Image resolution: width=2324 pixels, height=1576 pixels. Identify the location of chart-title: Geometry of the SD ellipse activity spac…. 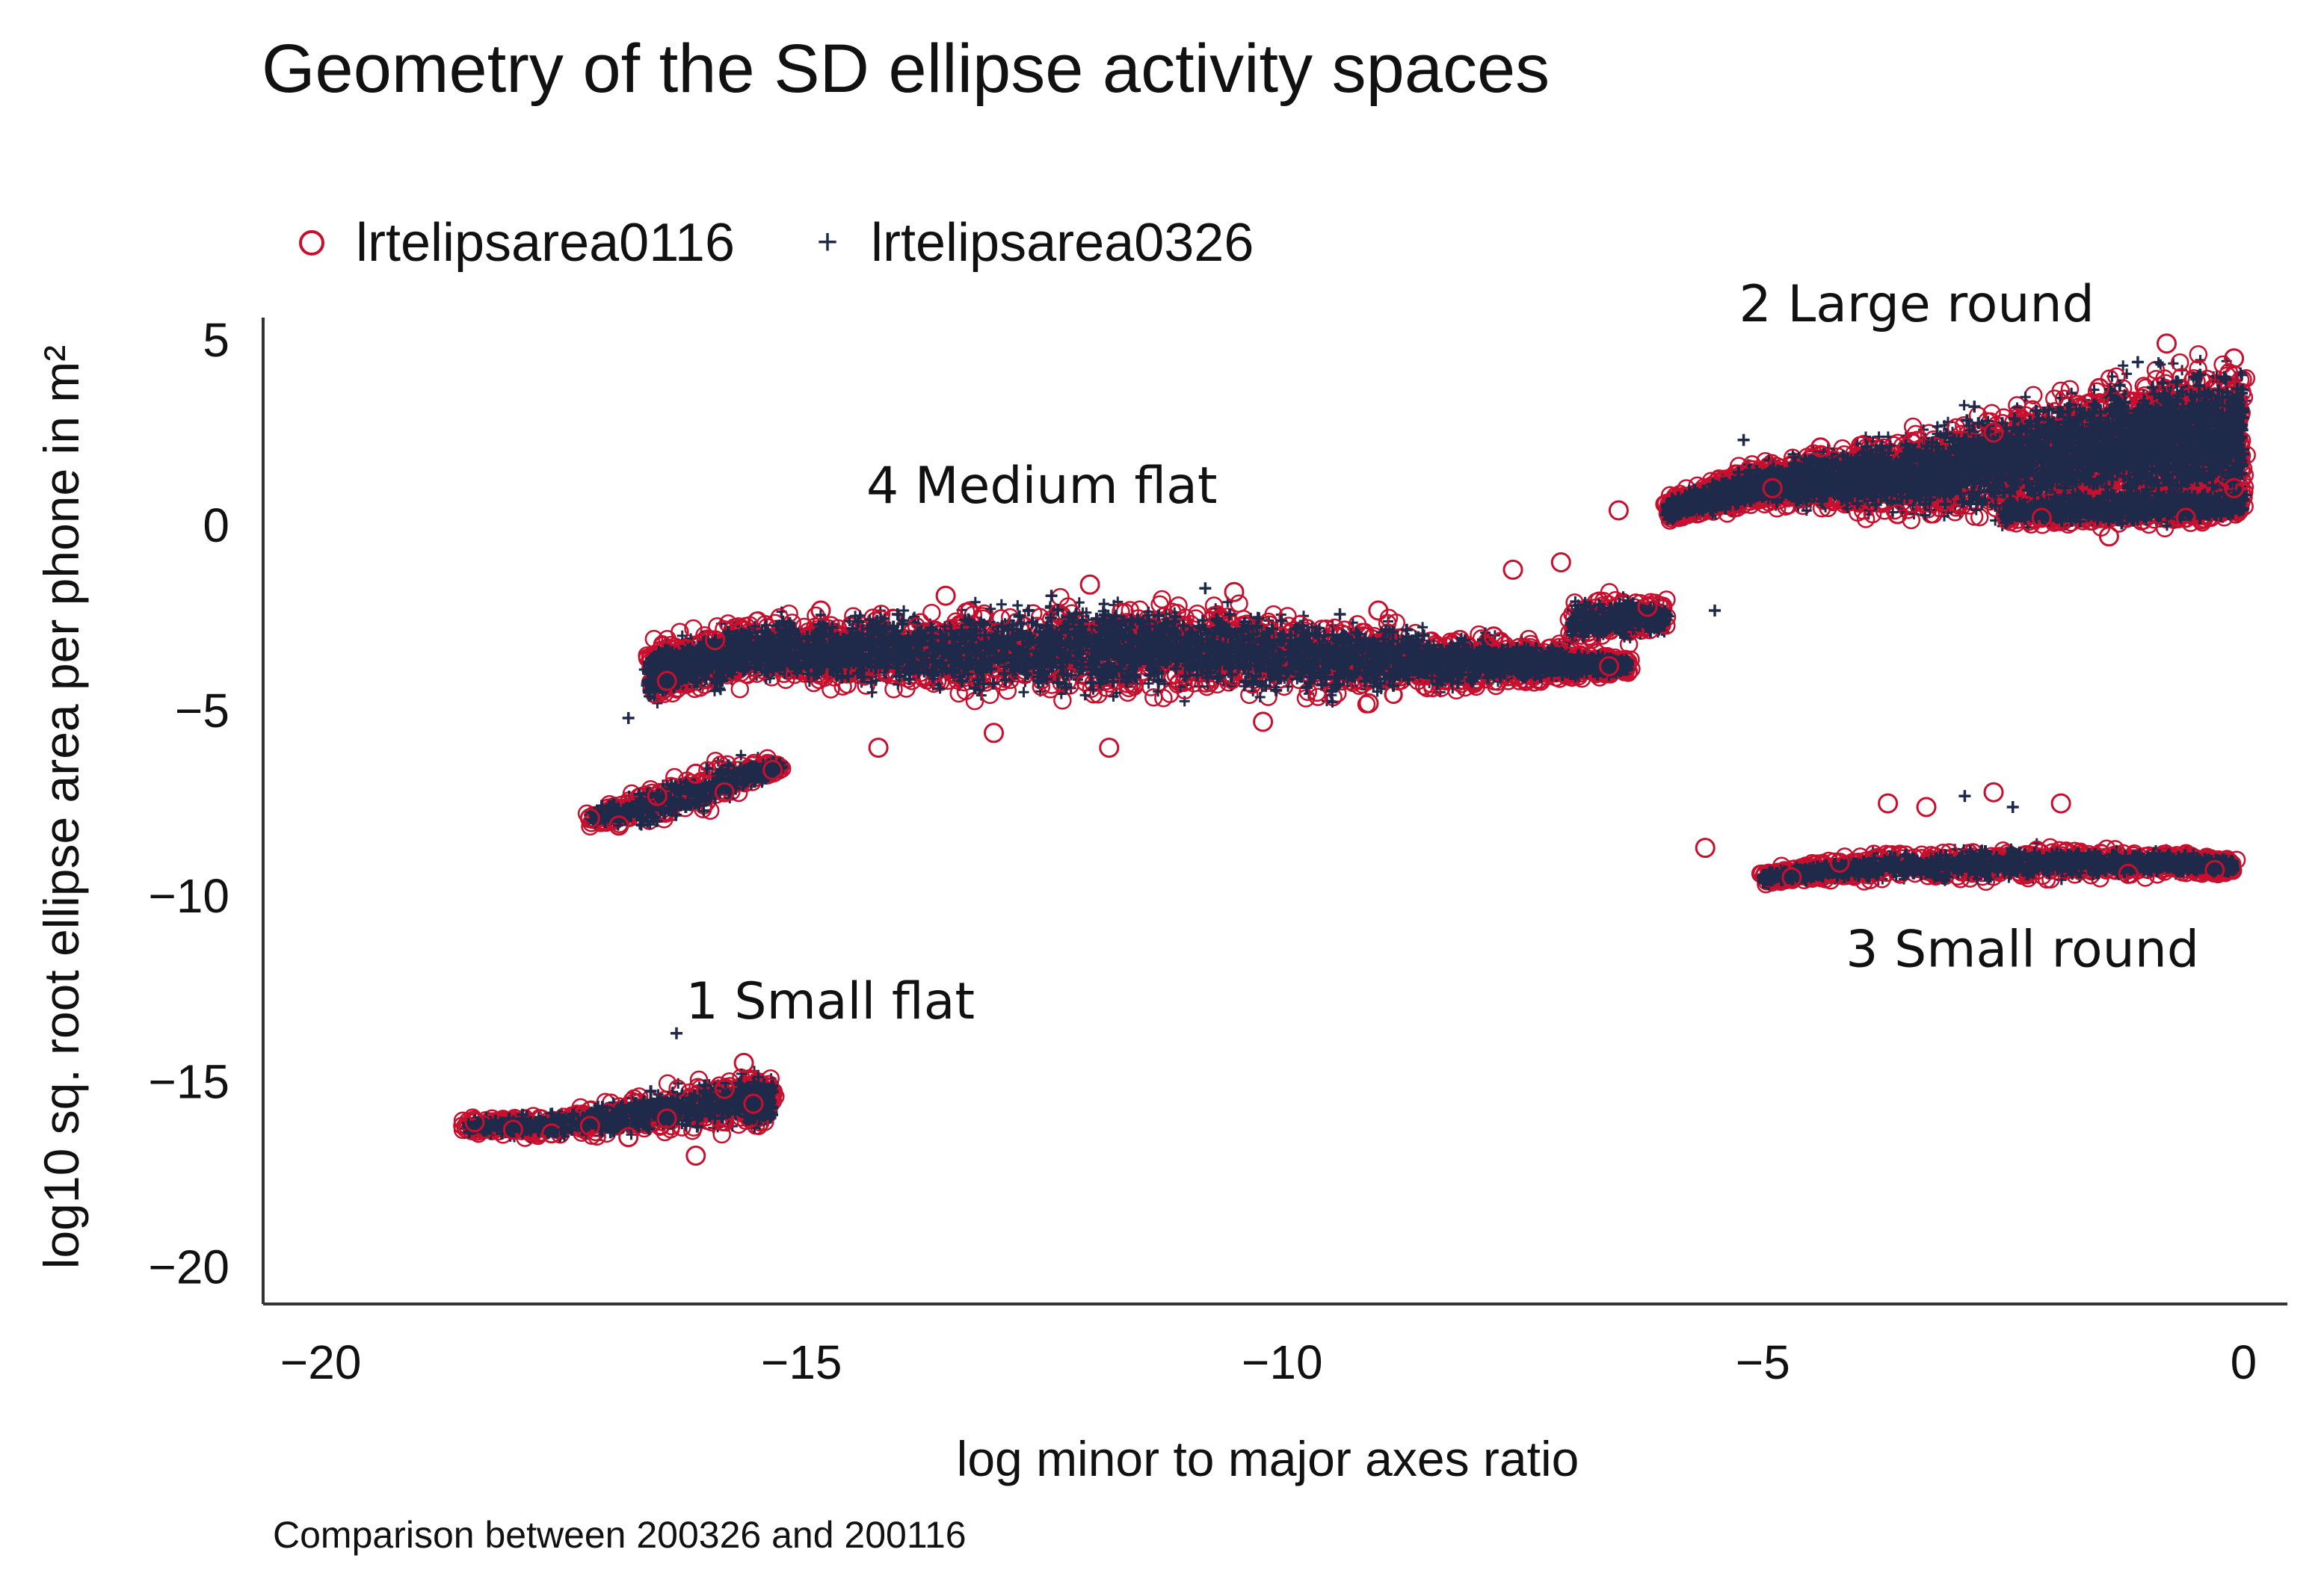
(906, 69).